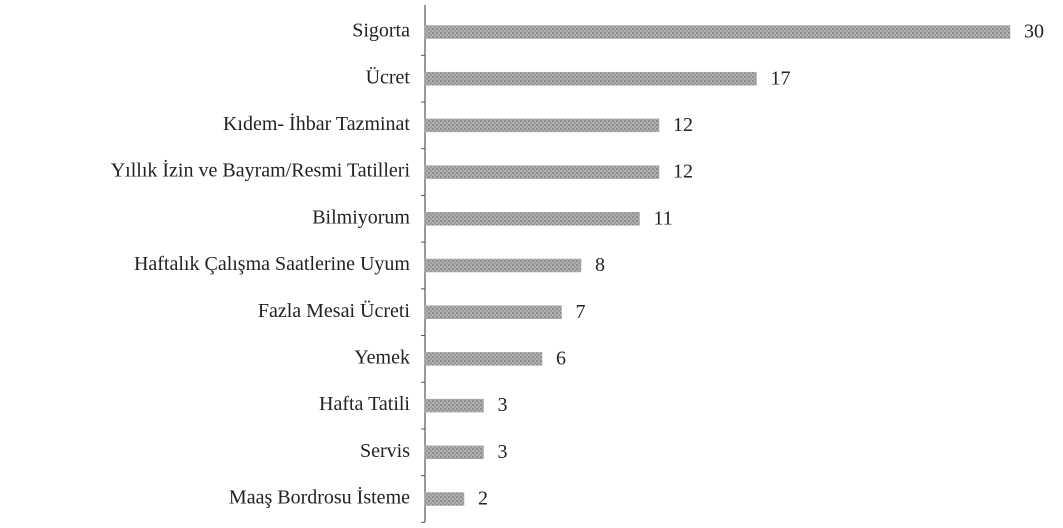  Describe the element at coordinates (316, 123) in the screenshot. I see `category-label: Kıdem- İhbar Tazminat` at that location.